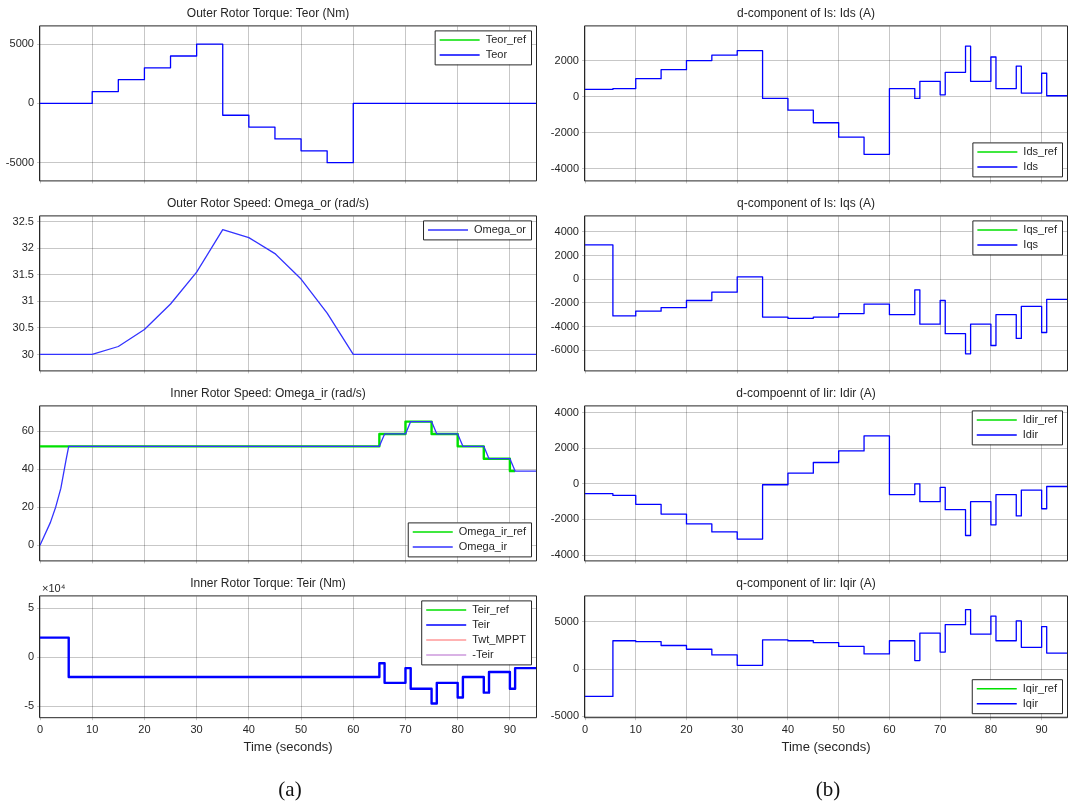 This screenshot has width=1071, height=806. What do you see at coordinates (27, 506) in the screenshot?
I see `y-tick-label: 20` at bounding box center [27, 506].